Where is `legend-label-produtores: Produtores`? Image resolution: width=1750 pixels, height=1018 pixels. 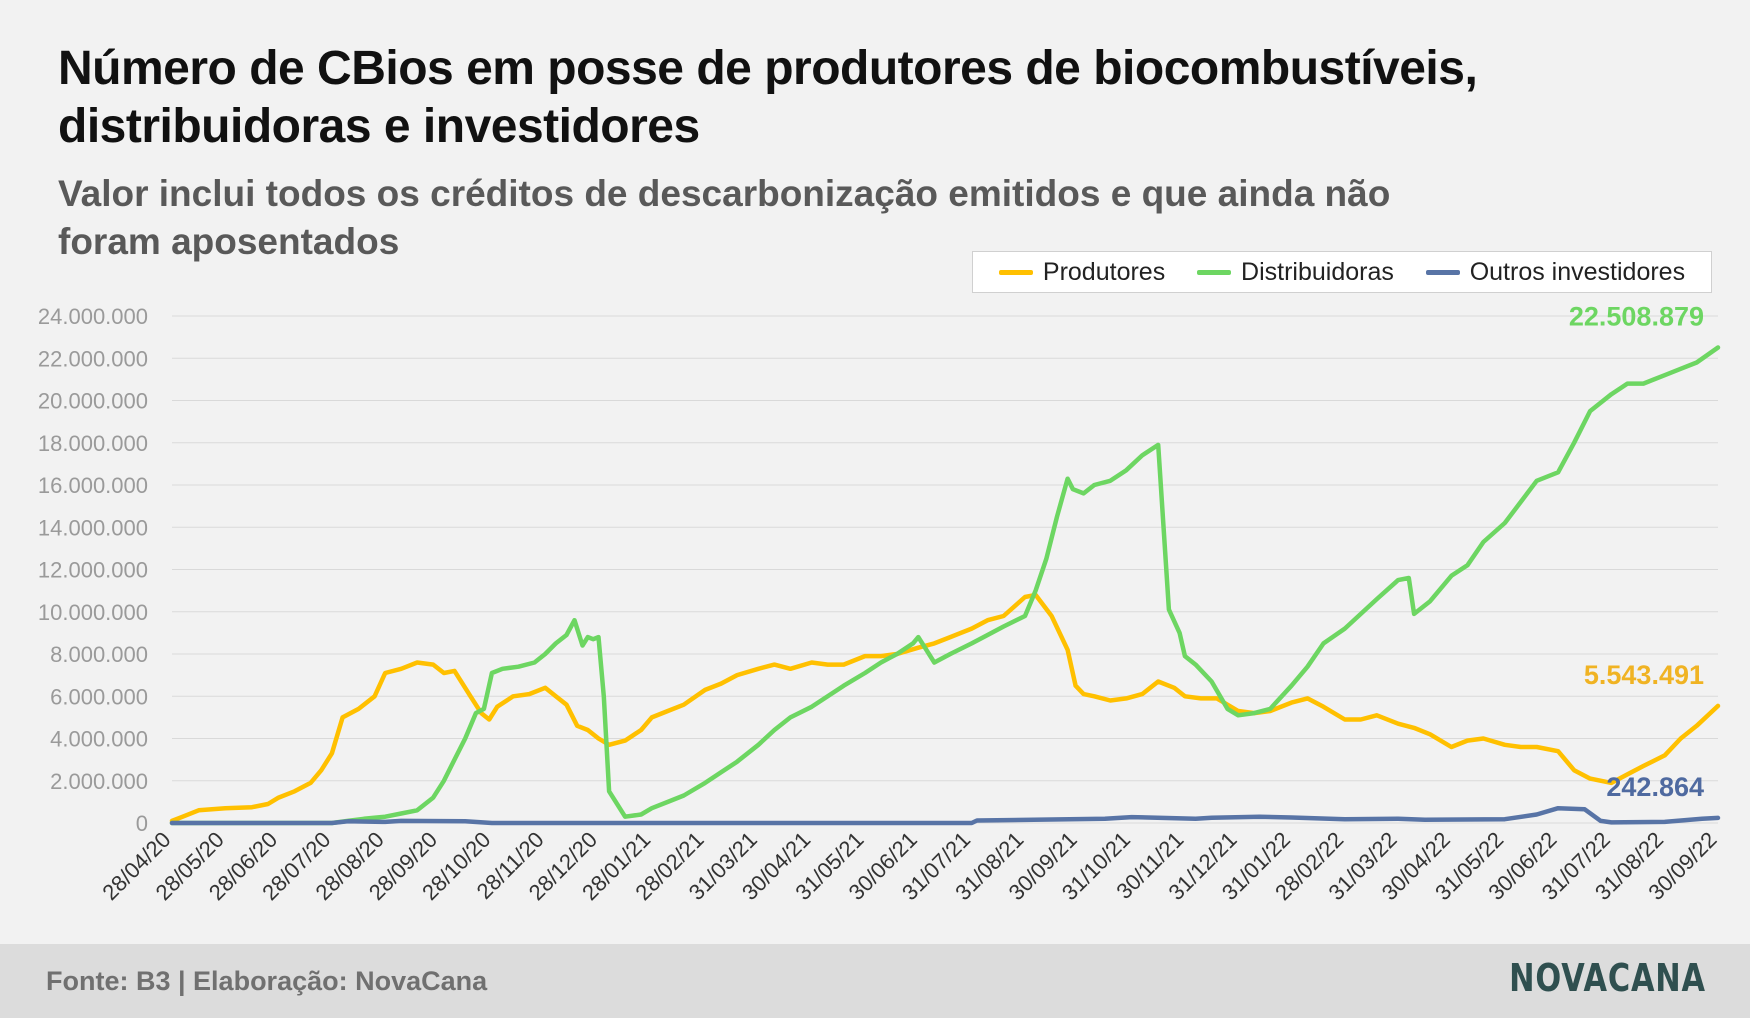
legend-label-produtores: Produtores is located at coordinates (1104, 271).